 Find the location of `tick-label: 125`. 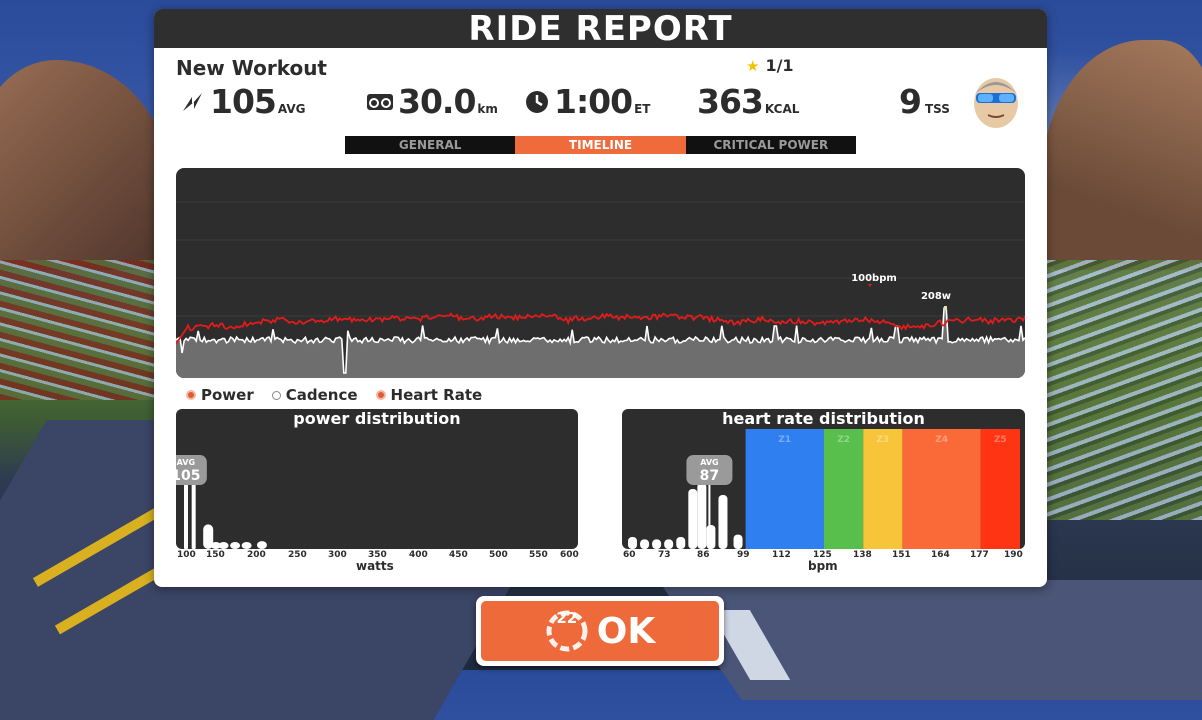

tick-label: 125 is located at coordinates (822, 555).